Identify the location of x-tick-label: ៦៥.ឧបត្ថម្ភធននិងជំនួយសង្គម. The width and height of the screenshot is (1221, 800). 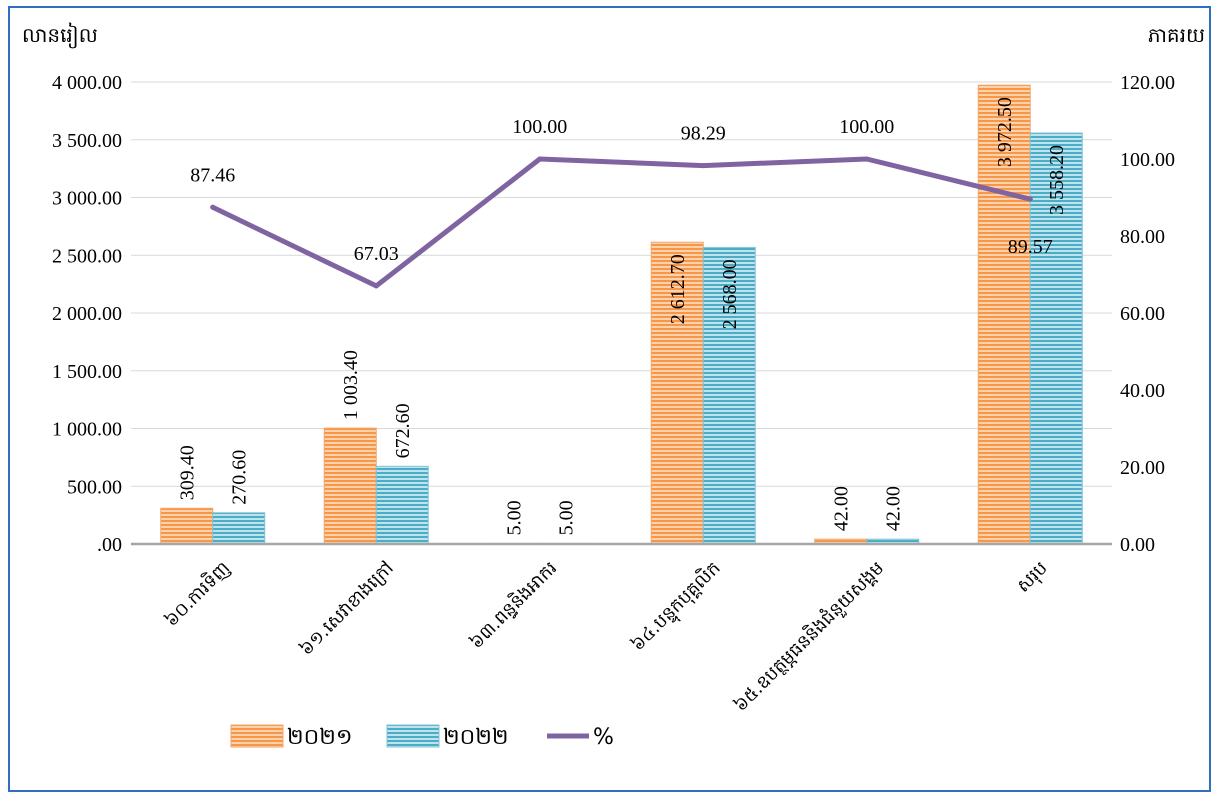
(809, 636).